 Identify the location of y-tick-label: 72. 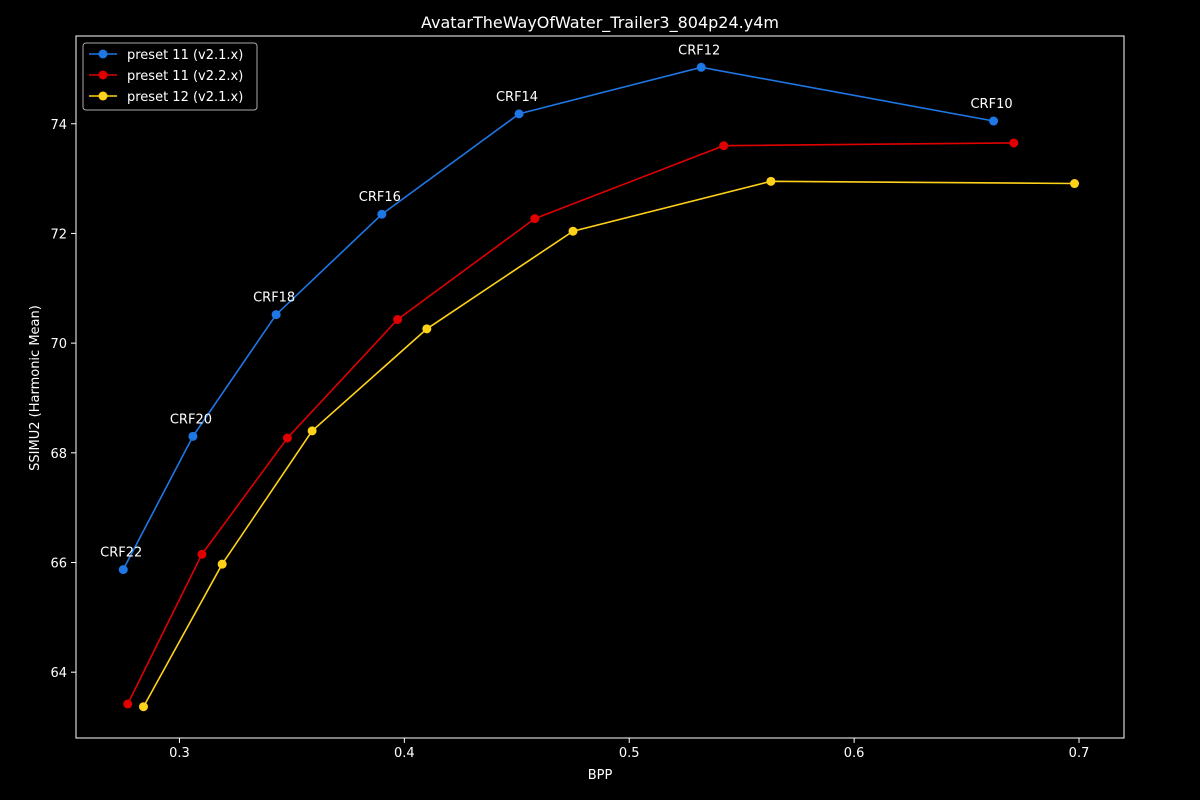
(58, 234).